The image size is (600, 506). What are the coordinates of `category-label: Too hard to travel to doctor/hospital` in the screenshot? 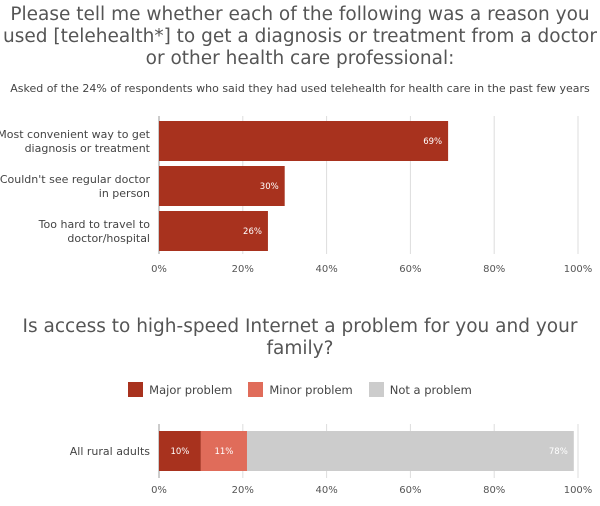 It's located at (94, 231).